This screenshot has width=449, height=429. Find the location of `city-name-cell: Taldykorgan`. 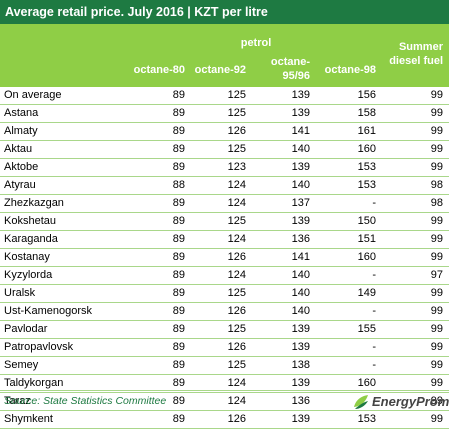

city-name-cell: Taldykorgan is located at coordinates (66, 383).